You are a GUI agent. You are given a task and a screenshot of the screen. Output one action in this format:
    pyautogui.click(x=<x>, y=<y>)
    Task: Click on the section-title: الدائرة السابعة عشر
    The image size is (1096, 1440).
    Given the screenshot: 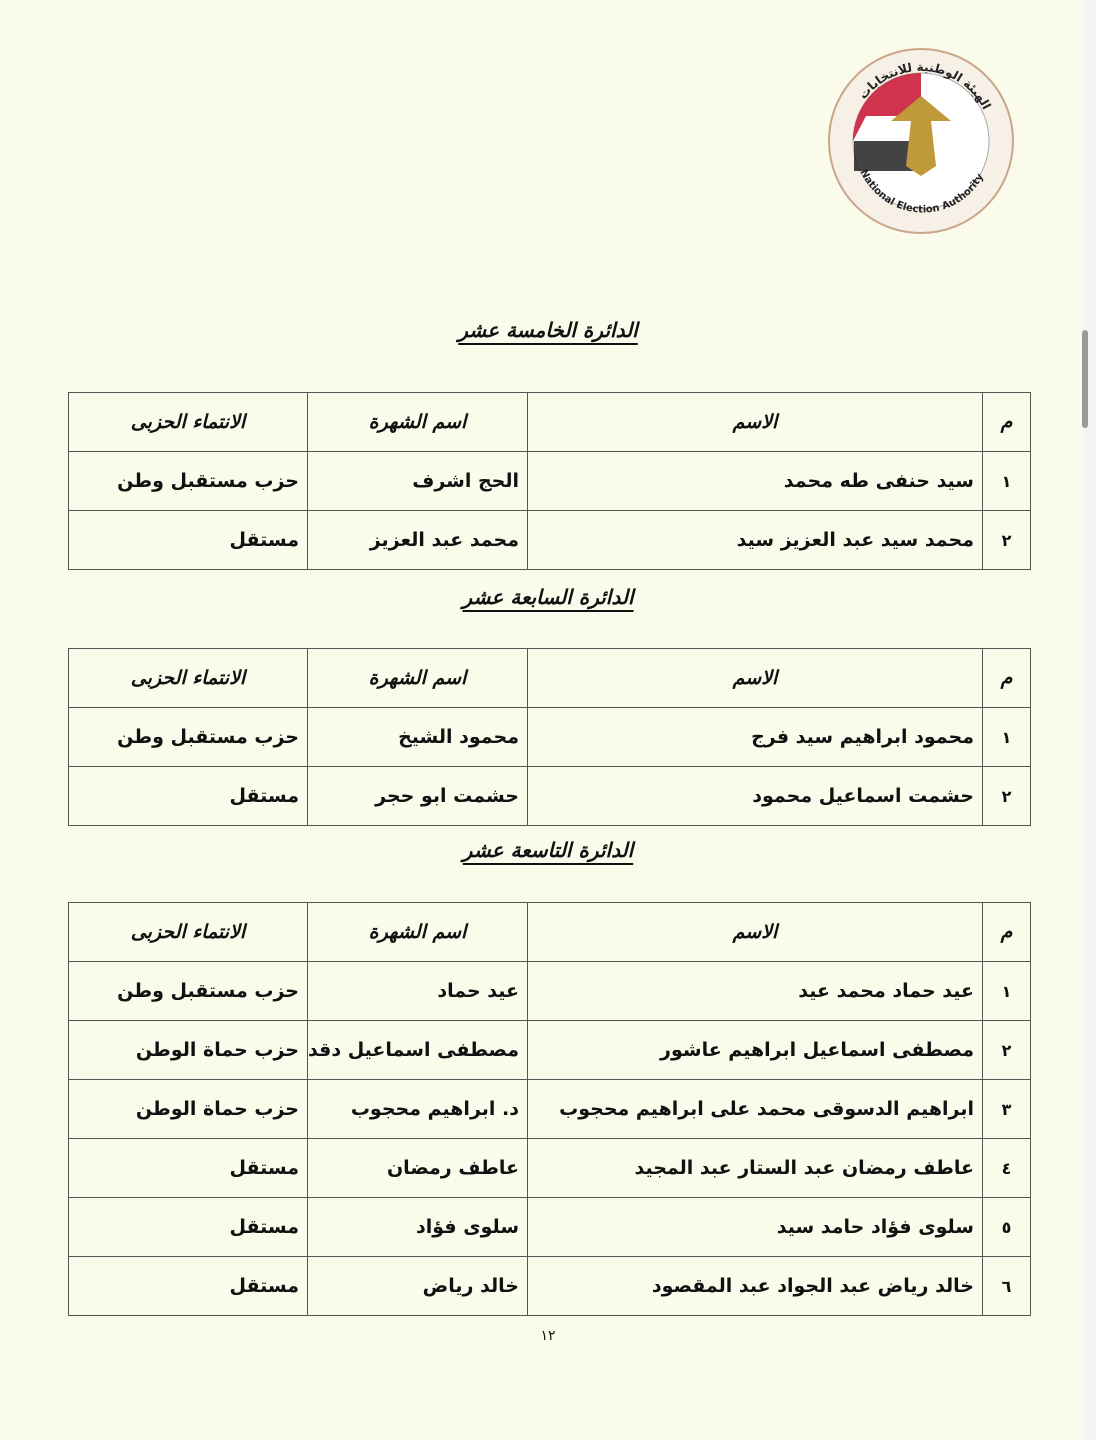 What is the action you would take?
    pyautogui.click(x=548, y=597)
    